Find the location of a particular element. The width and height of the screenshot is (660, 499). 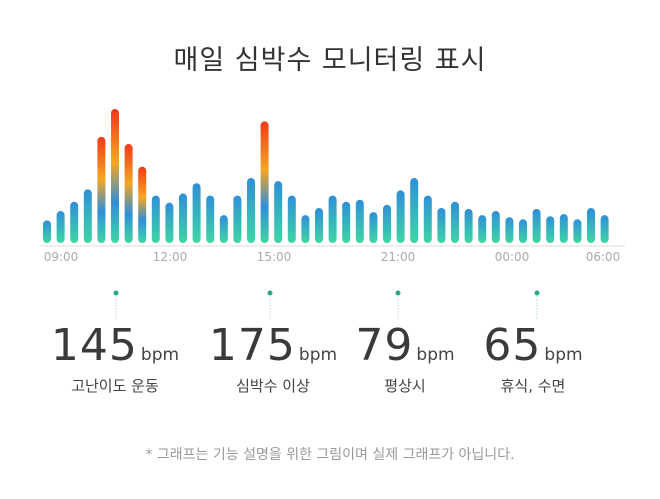

x-tick-label: 12:00 is located at coordinates (170, 257).